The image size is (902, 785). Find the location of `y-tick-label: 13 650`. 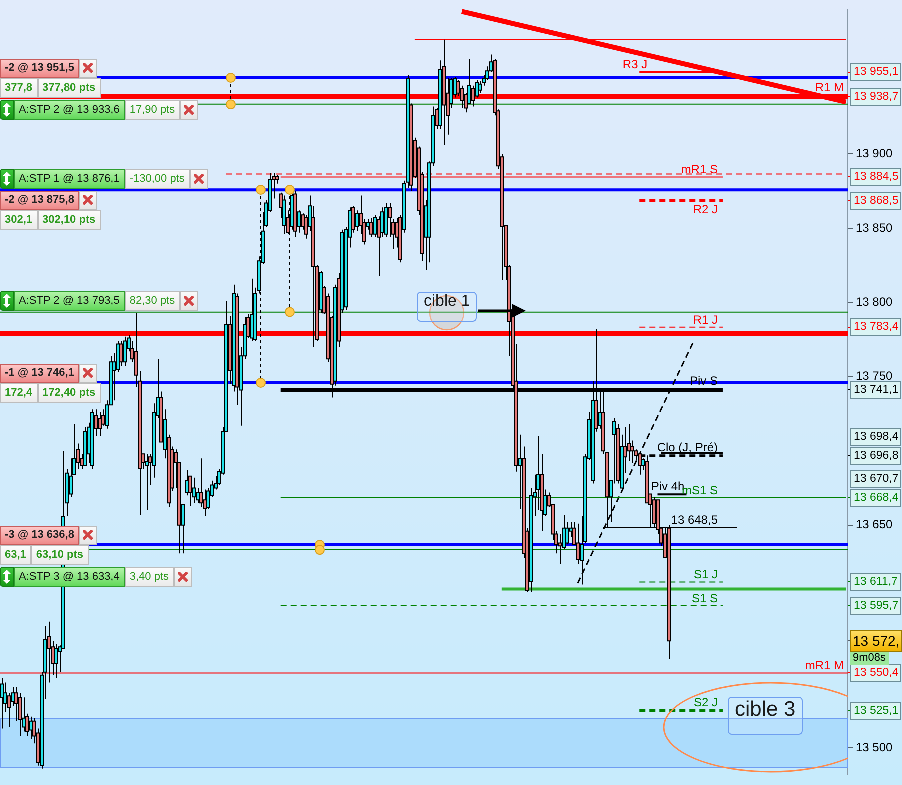

y-tick-label: 13 650 is located at coordinates (875, 525).